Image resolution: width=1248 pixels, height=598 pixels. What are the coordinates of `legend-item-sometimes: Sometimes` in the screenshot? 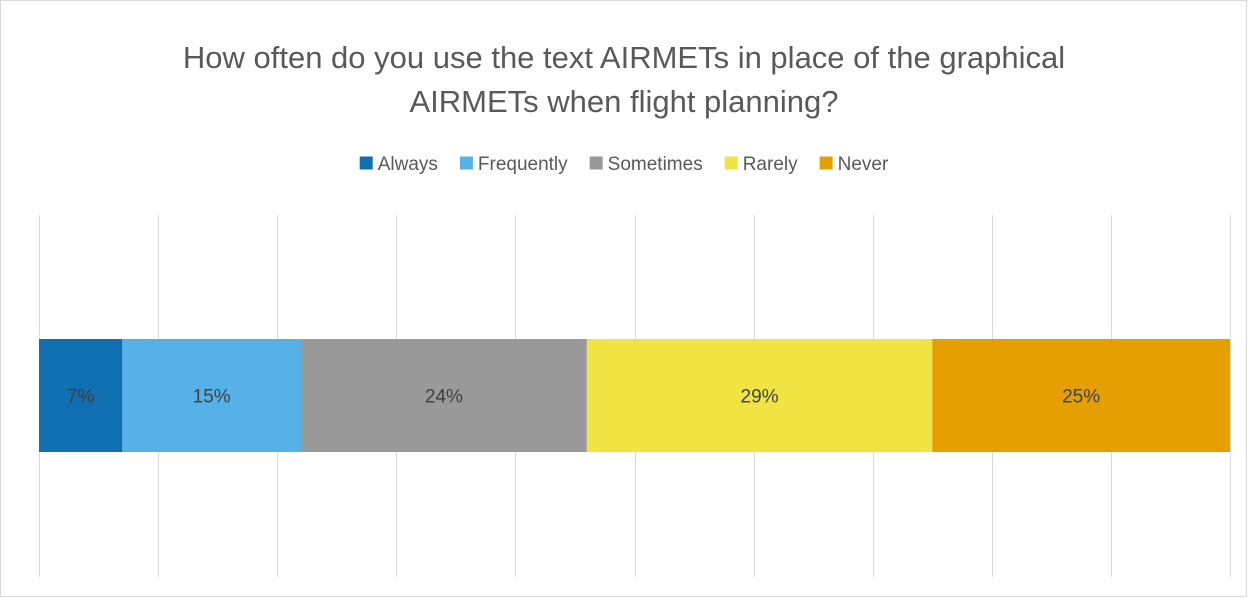 It's located at (646, 164).